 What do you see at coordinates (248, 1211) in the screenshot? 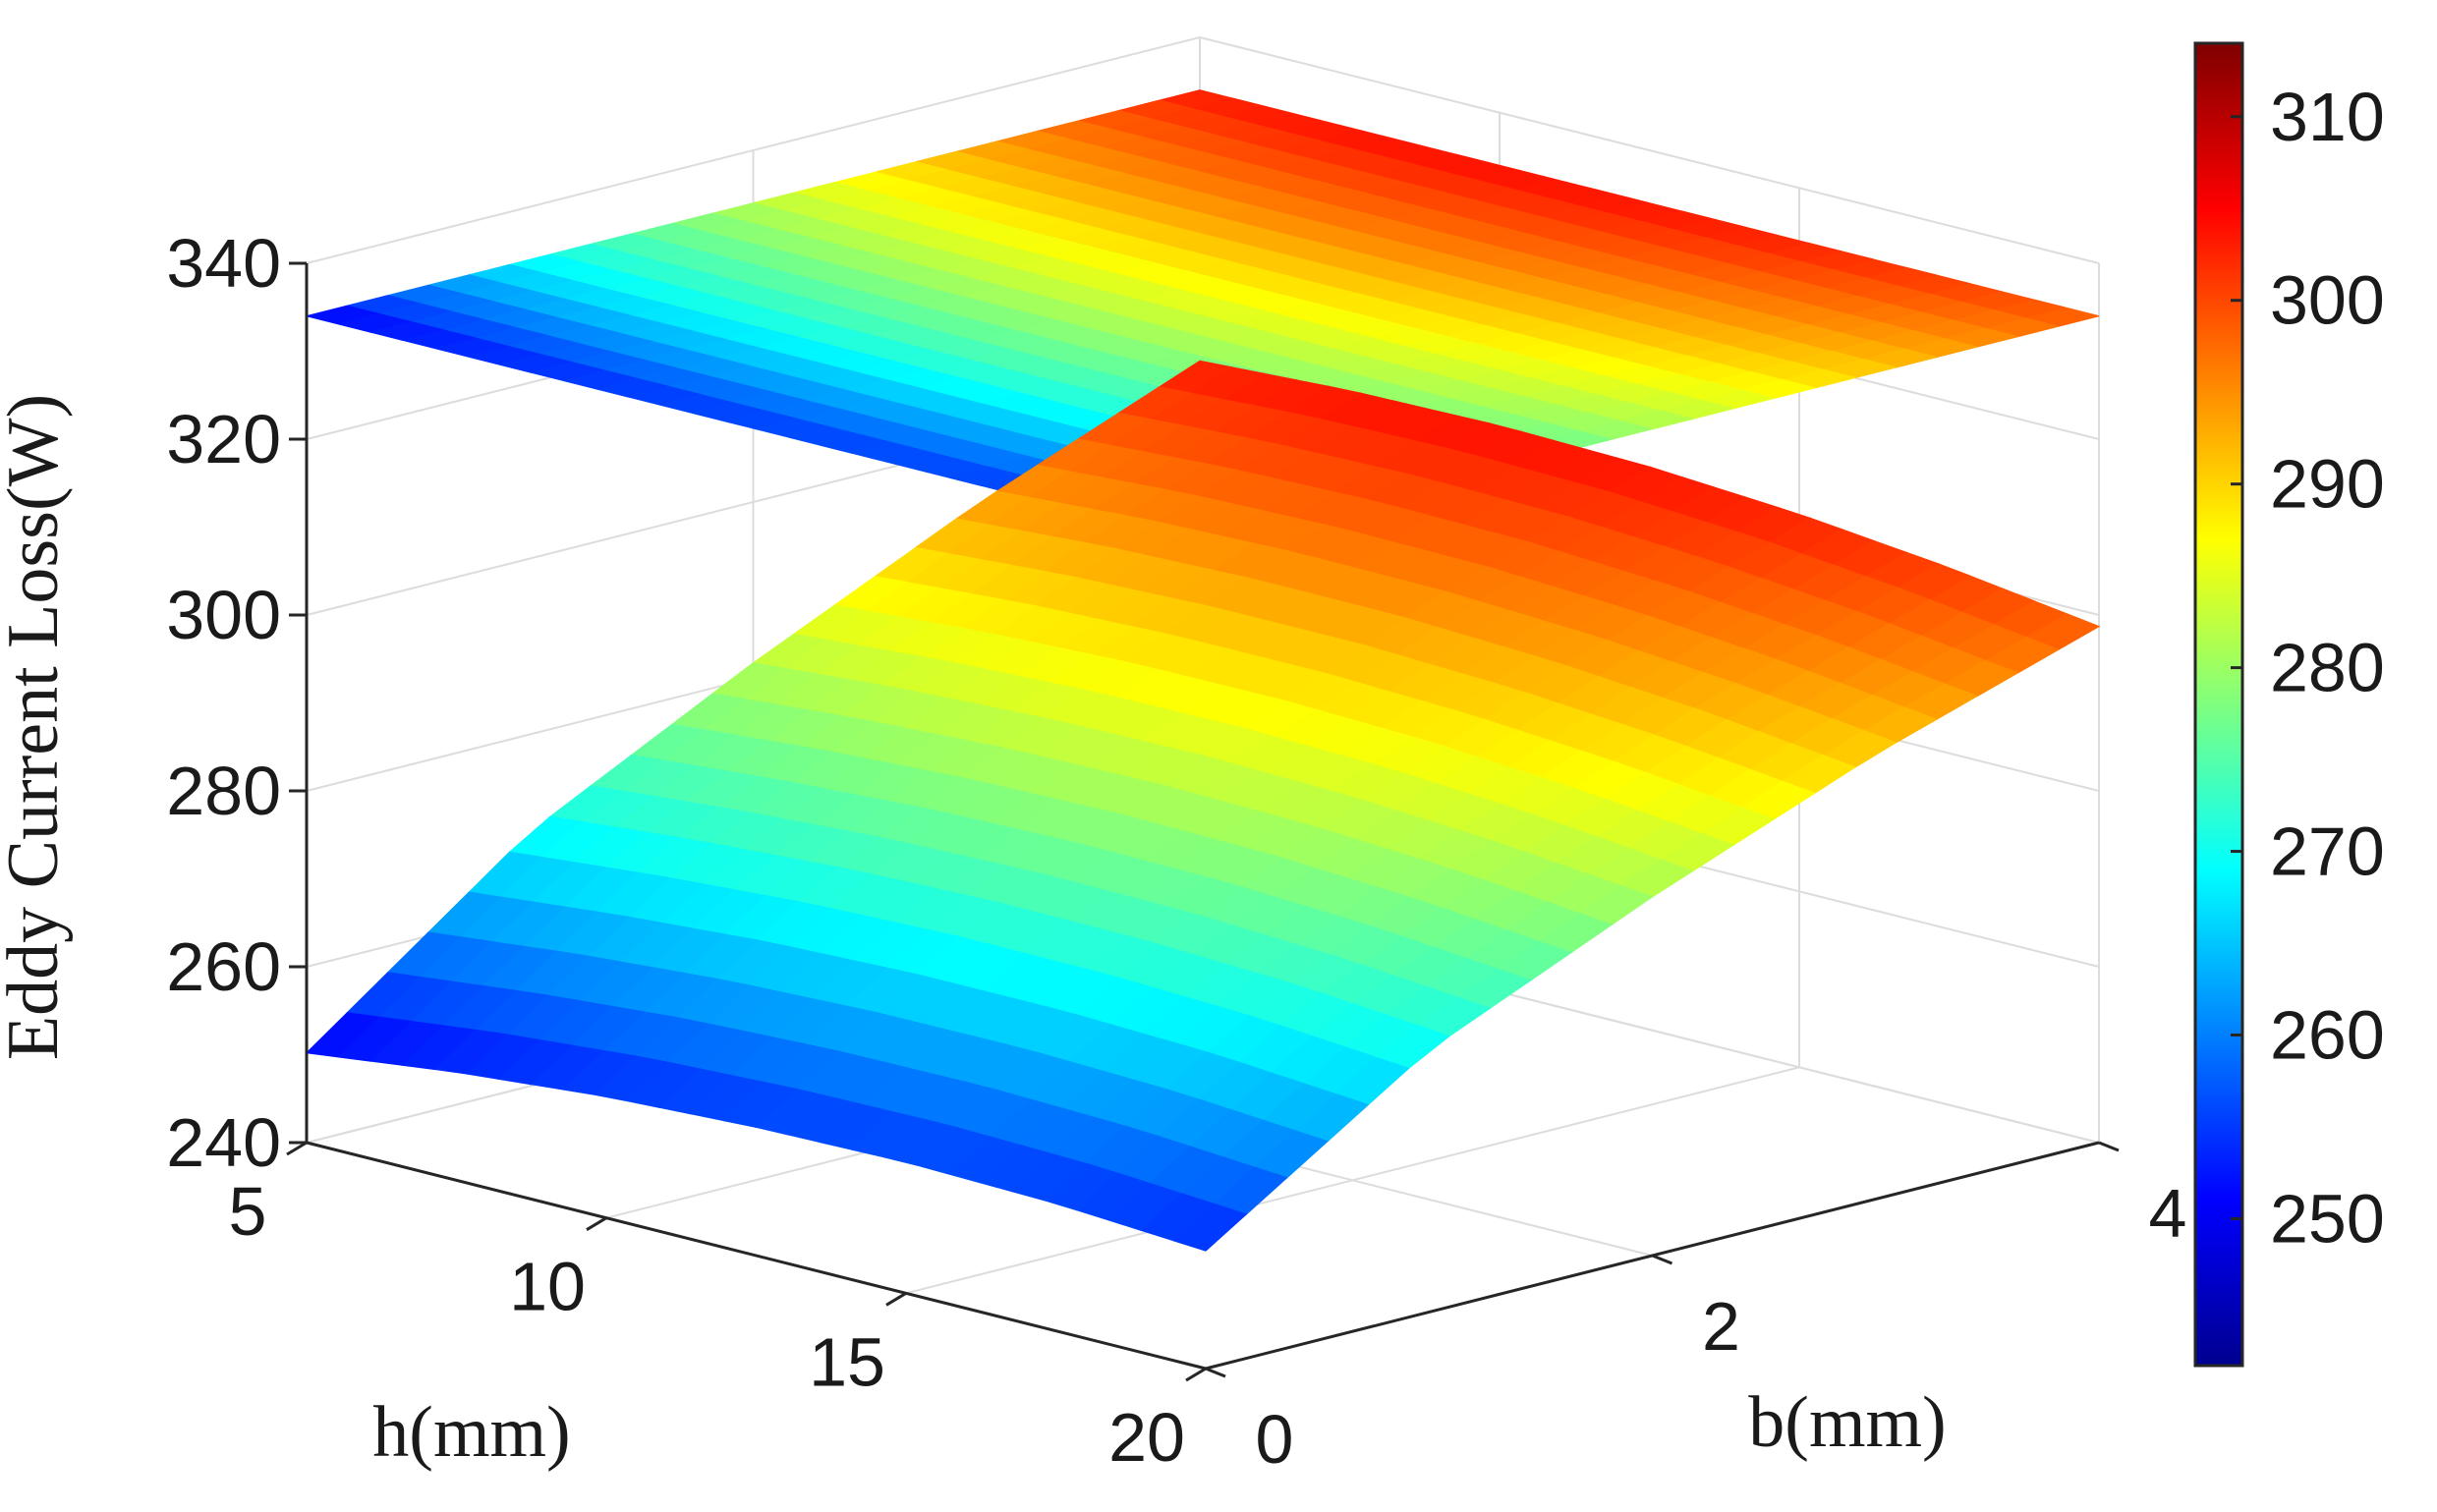
I see `h-tick-label: 5` at bounding box center [248, 1211].